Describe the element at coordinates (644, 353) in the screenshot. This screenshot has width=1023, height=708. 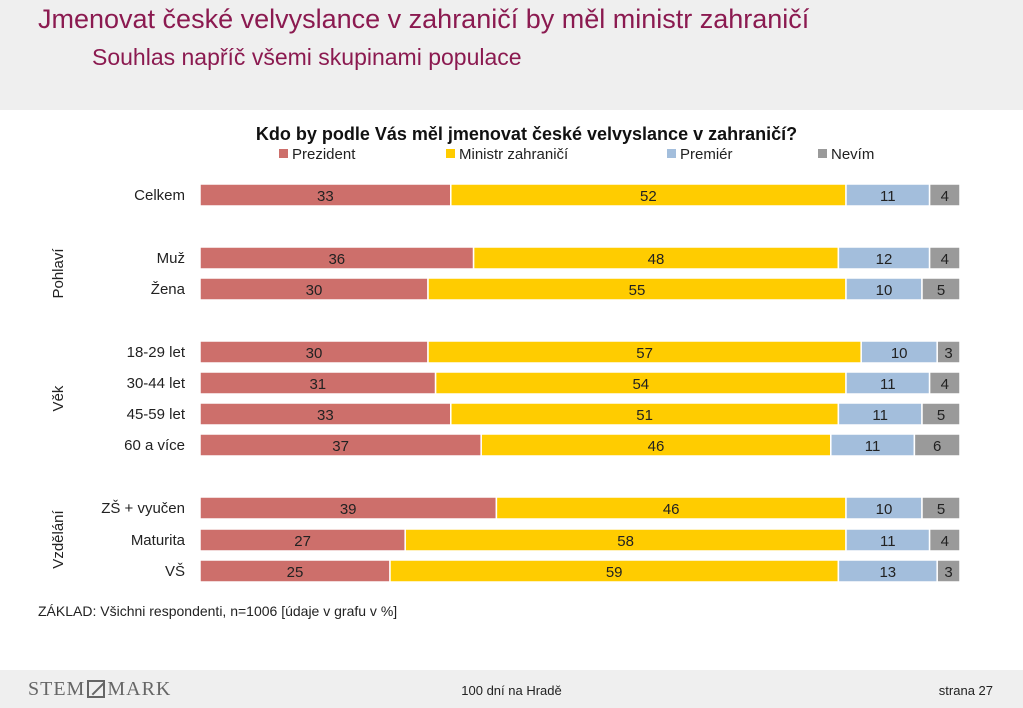
I see `data-label: 57` at that location.